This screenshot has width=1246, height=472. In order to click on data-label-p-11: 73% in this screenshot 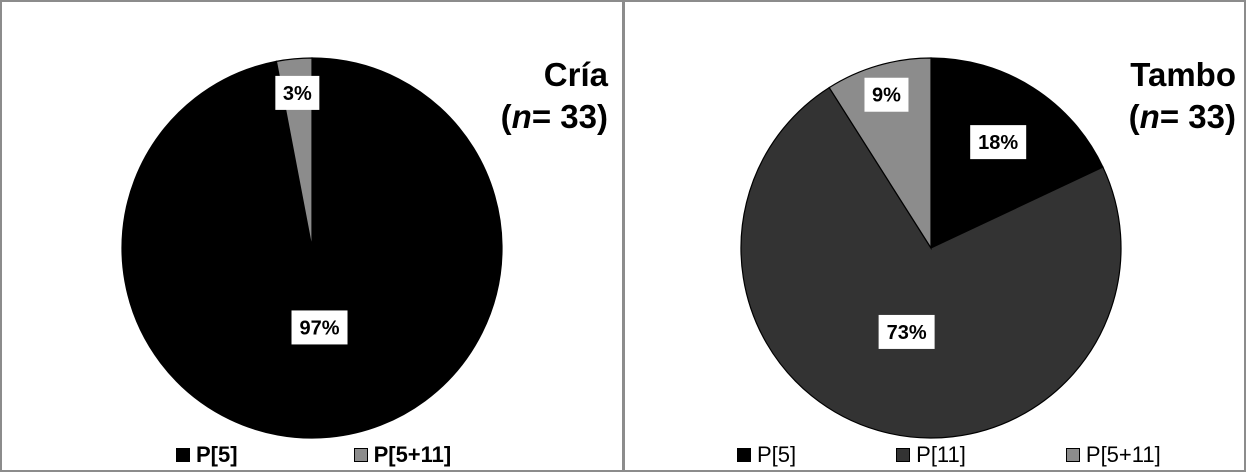, I will do `click(906, 331)`.